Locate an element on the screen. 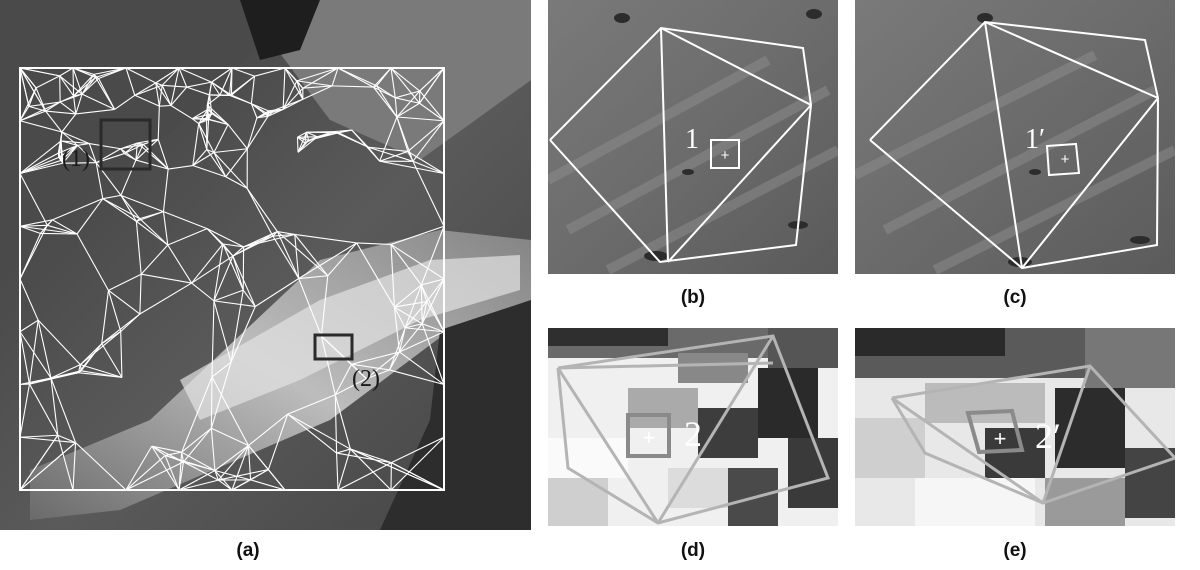 Image resolution: width=1200 pixels, height=570 pixels. marker-plus-b: + is located at coordinates (725, 155).